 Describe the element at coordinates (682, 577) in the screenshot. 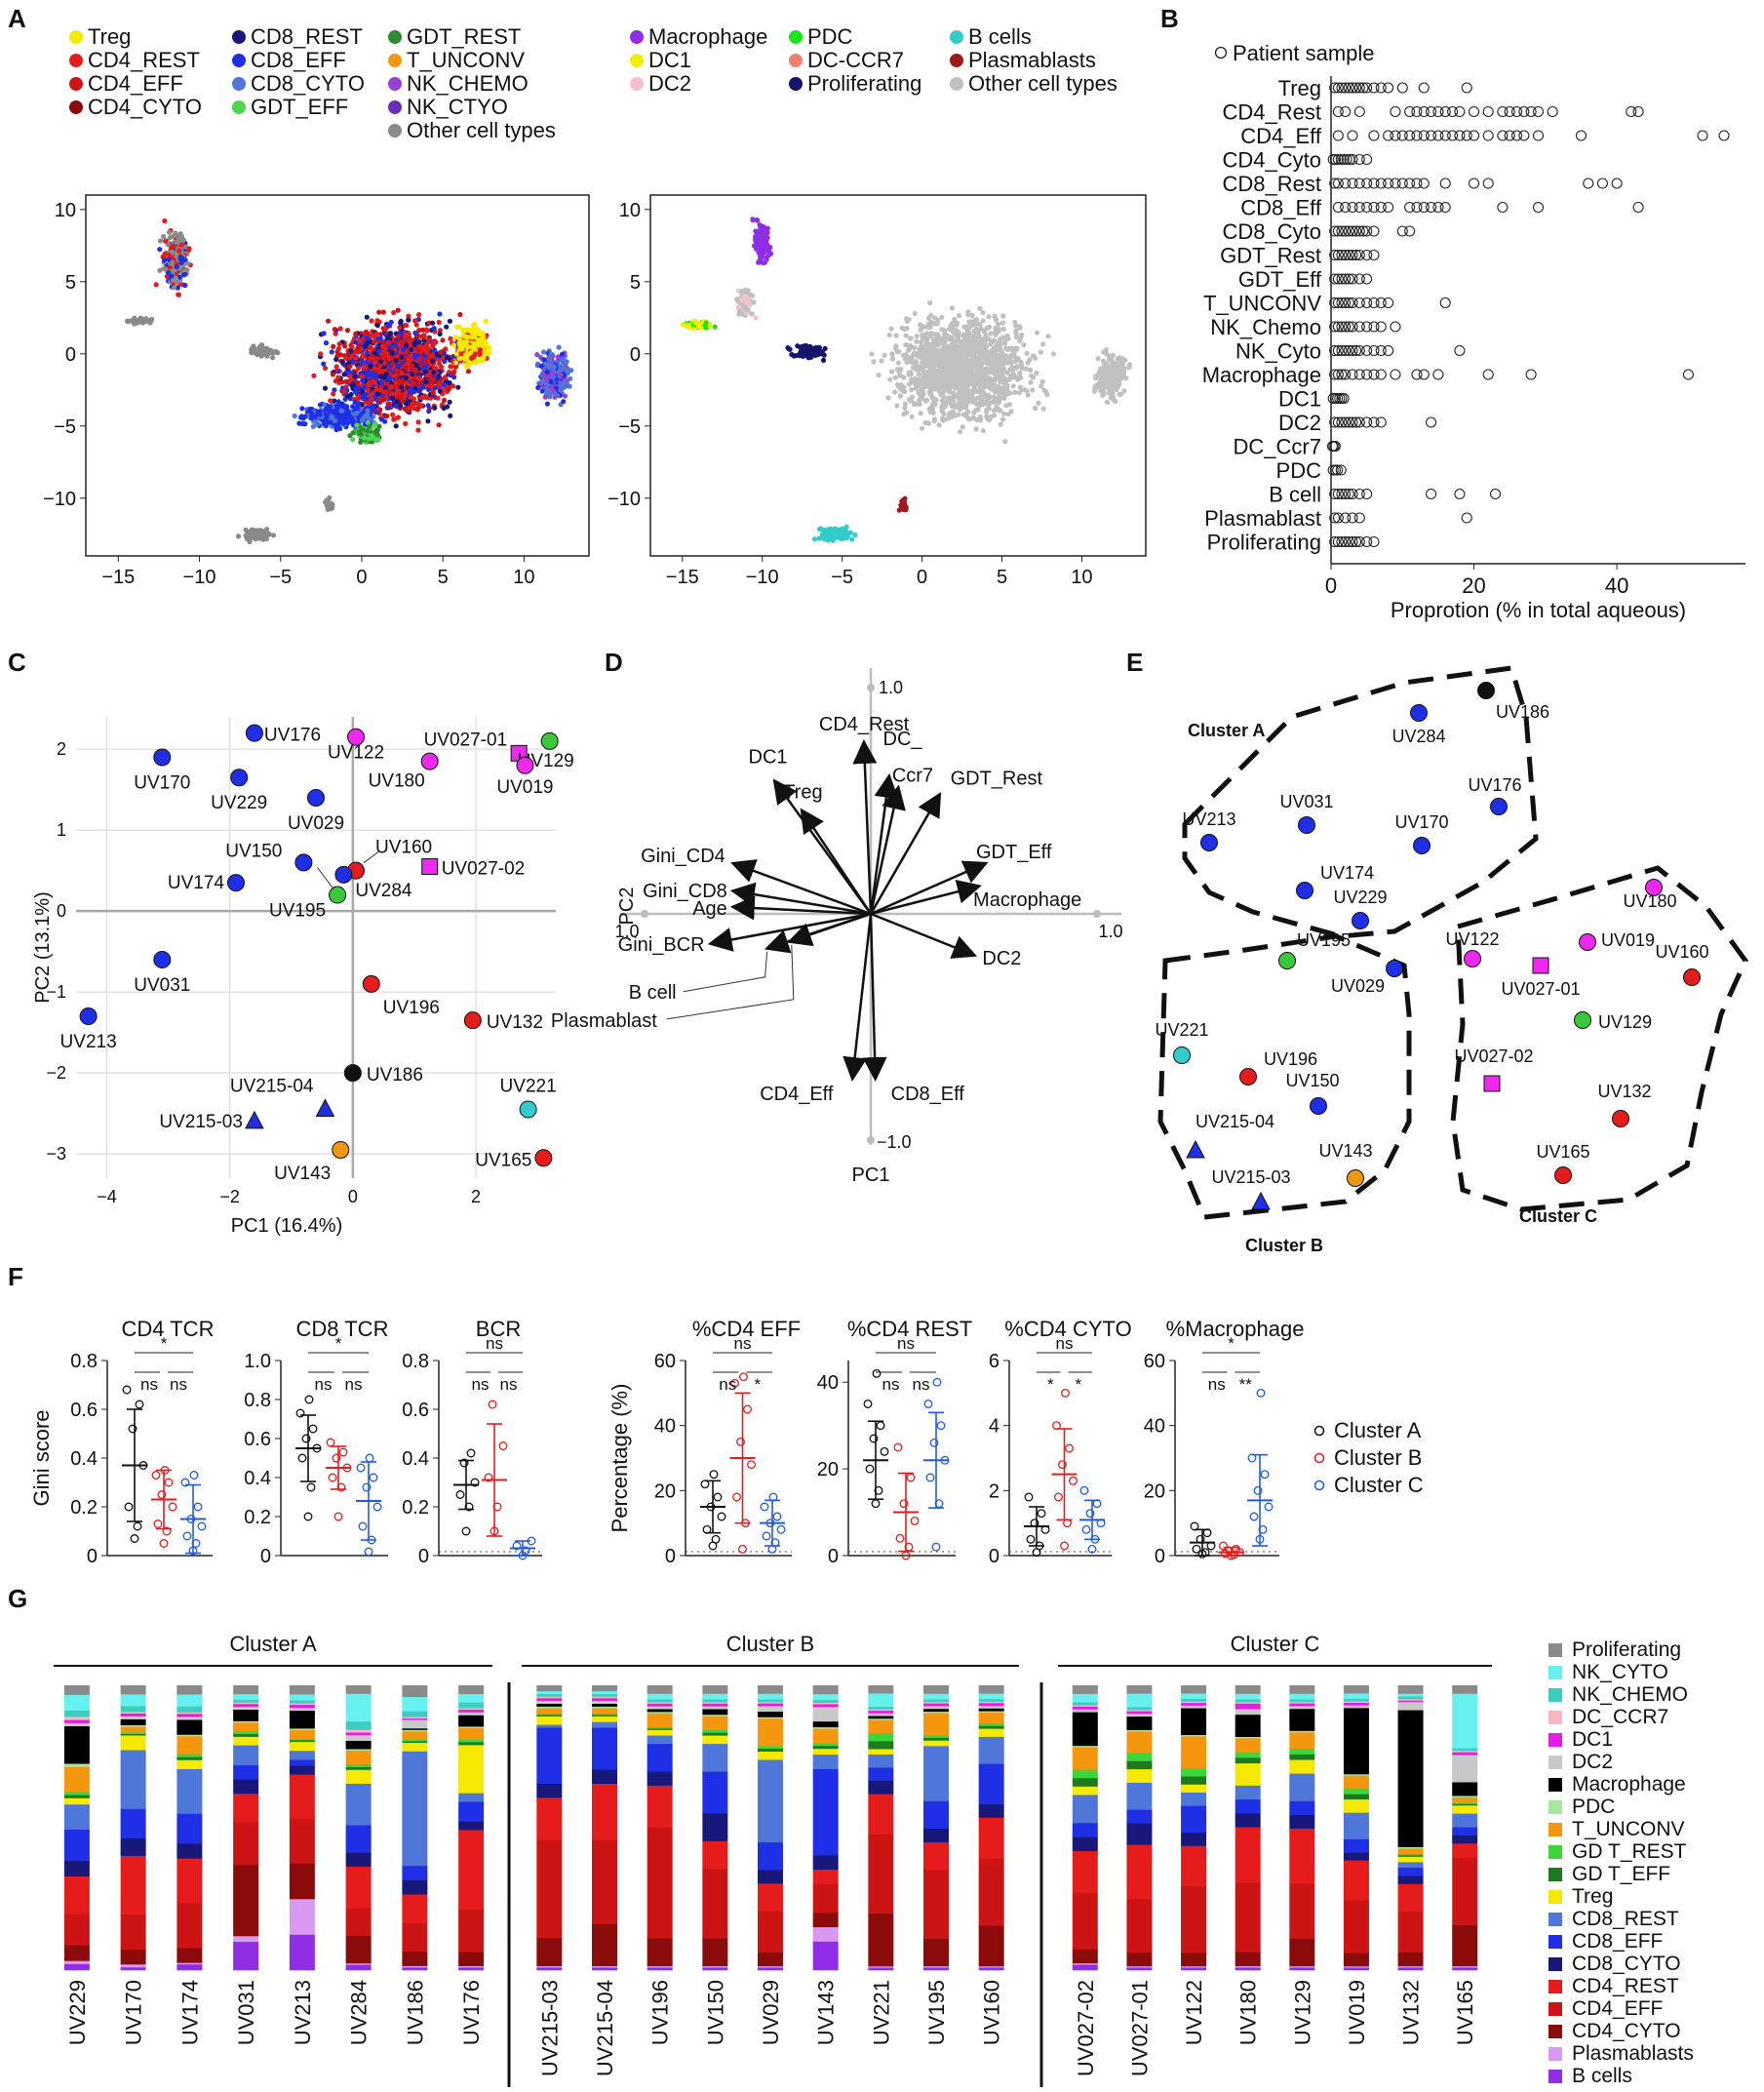

I see `umap-xtick-label: −15` at that location.